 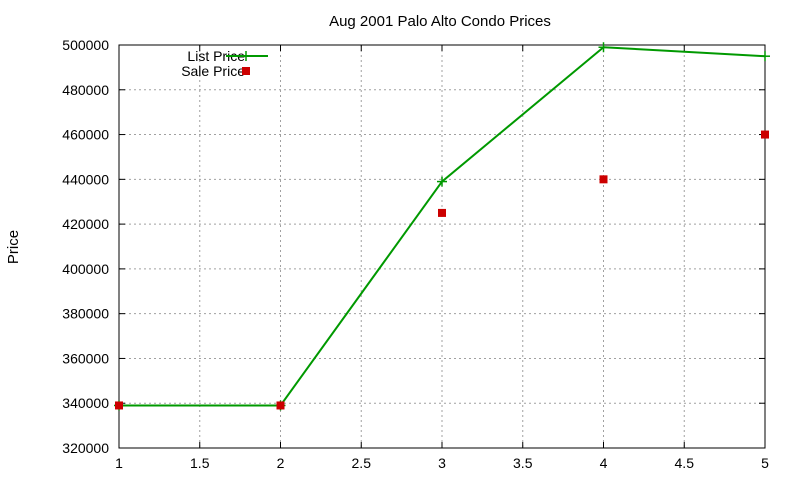 What do you see at coordinates (604, 463) in the screenshot?
I see `x-tick-label: 4` at bounding box center [604, 463].